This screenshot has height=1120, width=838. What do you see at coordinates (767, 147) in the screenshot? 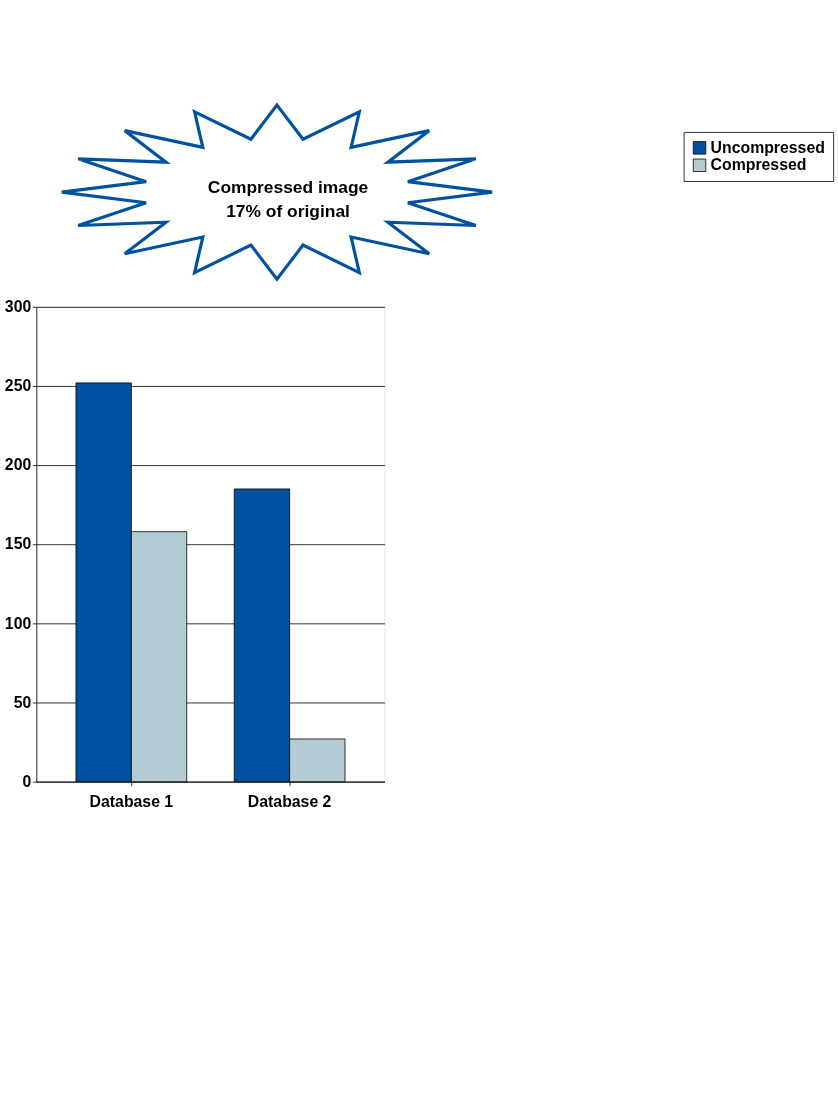
I see `legend-label: Uncompressed` at bounding box center [767, 147].